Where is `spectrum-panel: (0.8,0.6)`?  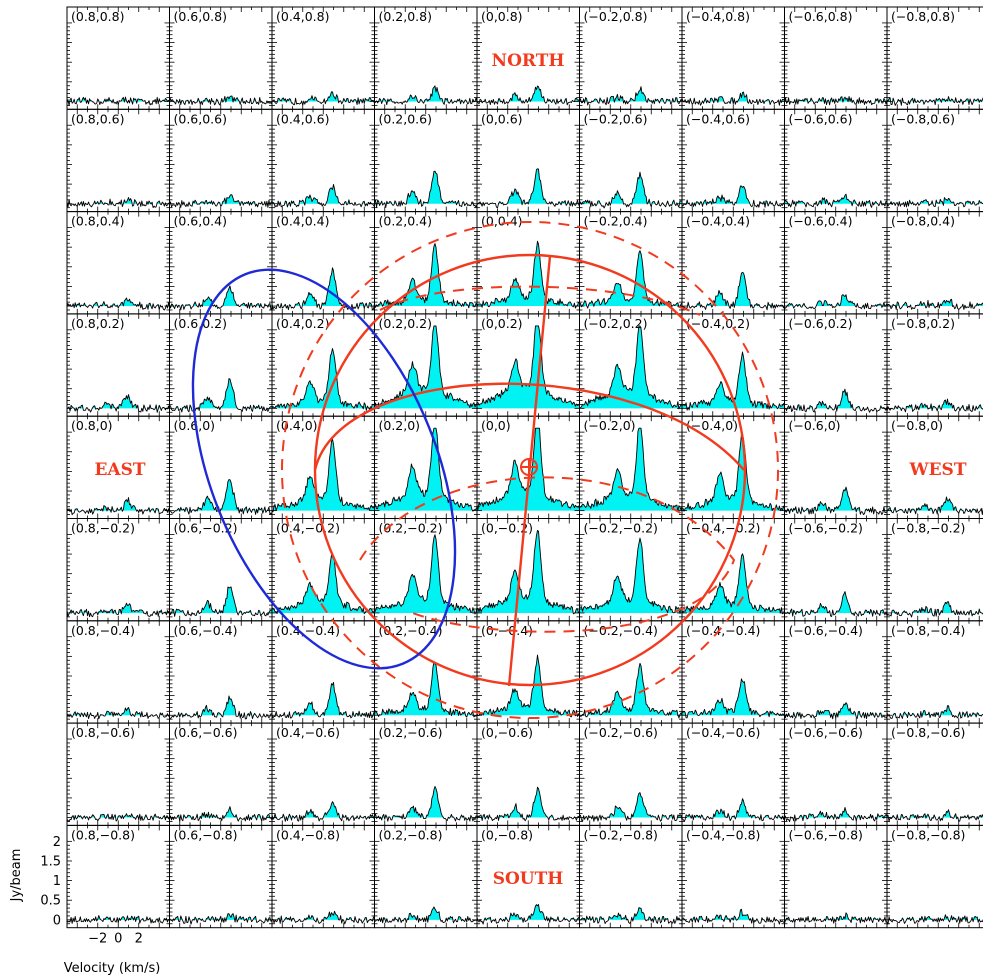
spectrum-panel: (0.8,0.6) is located at coordinates (118, 160).